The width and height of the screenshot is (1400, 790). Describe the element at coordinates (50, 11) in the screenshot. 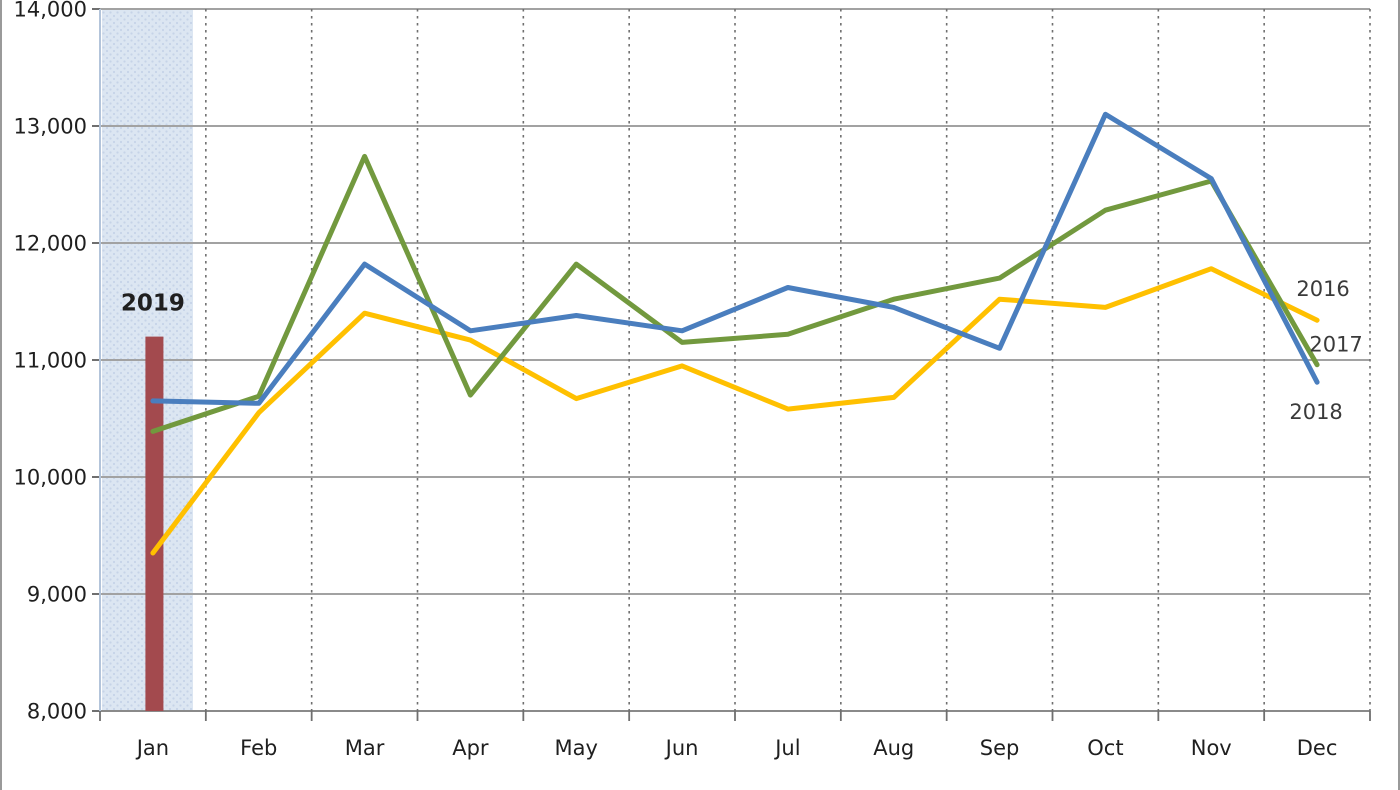

I see `y-axis-tick-label: 14,000` at that location.